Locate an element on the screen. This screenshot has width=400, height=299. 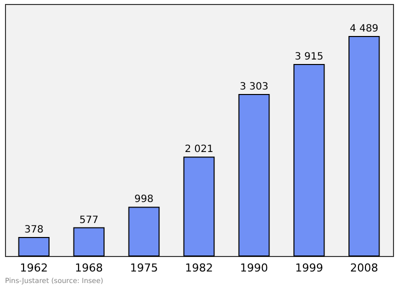
x-tick-label: 1962 is located at coordinates (34, 268).